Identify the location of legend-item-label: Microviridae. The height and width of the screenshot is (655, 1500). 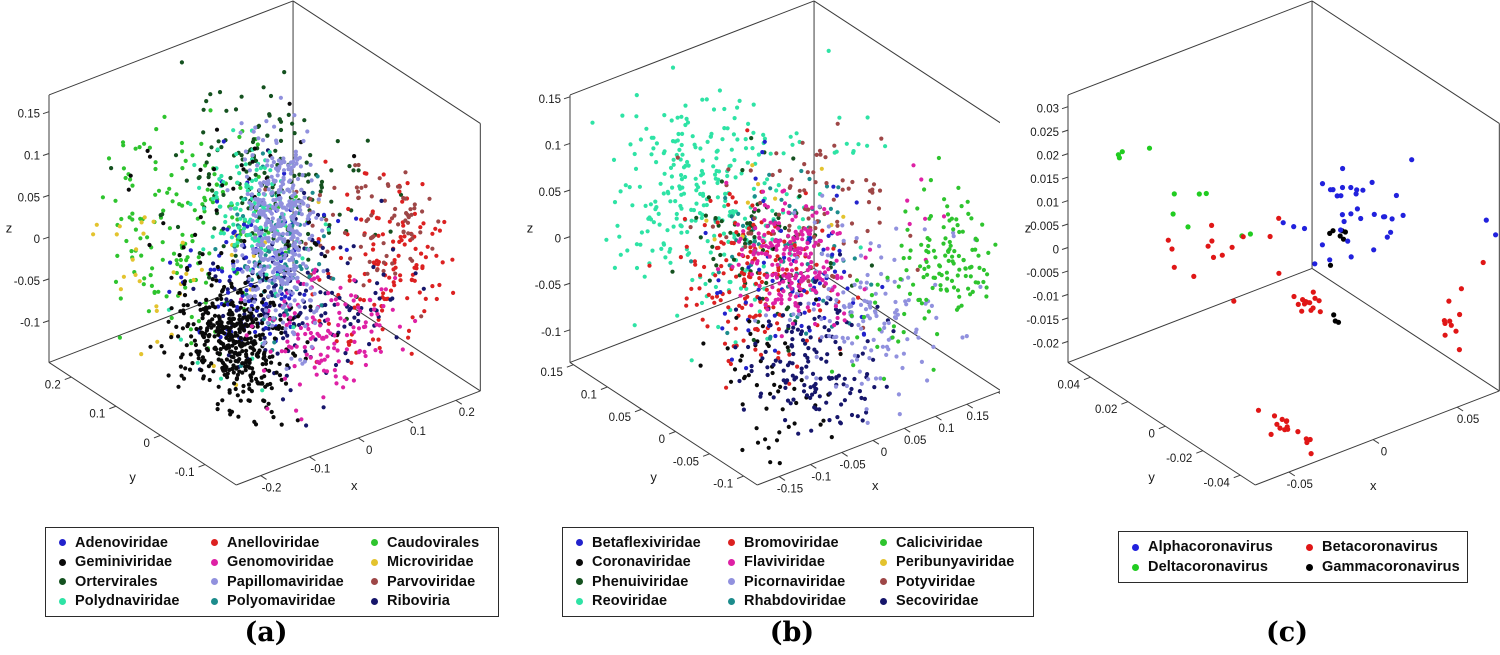
(430, 562).